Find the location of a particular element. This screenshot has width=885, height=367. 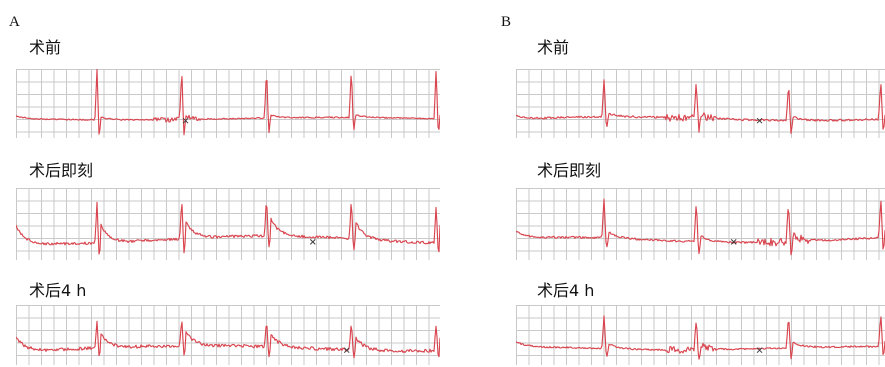

panel-a-ecg-strip-immediate is located at coordinates (228, 224).